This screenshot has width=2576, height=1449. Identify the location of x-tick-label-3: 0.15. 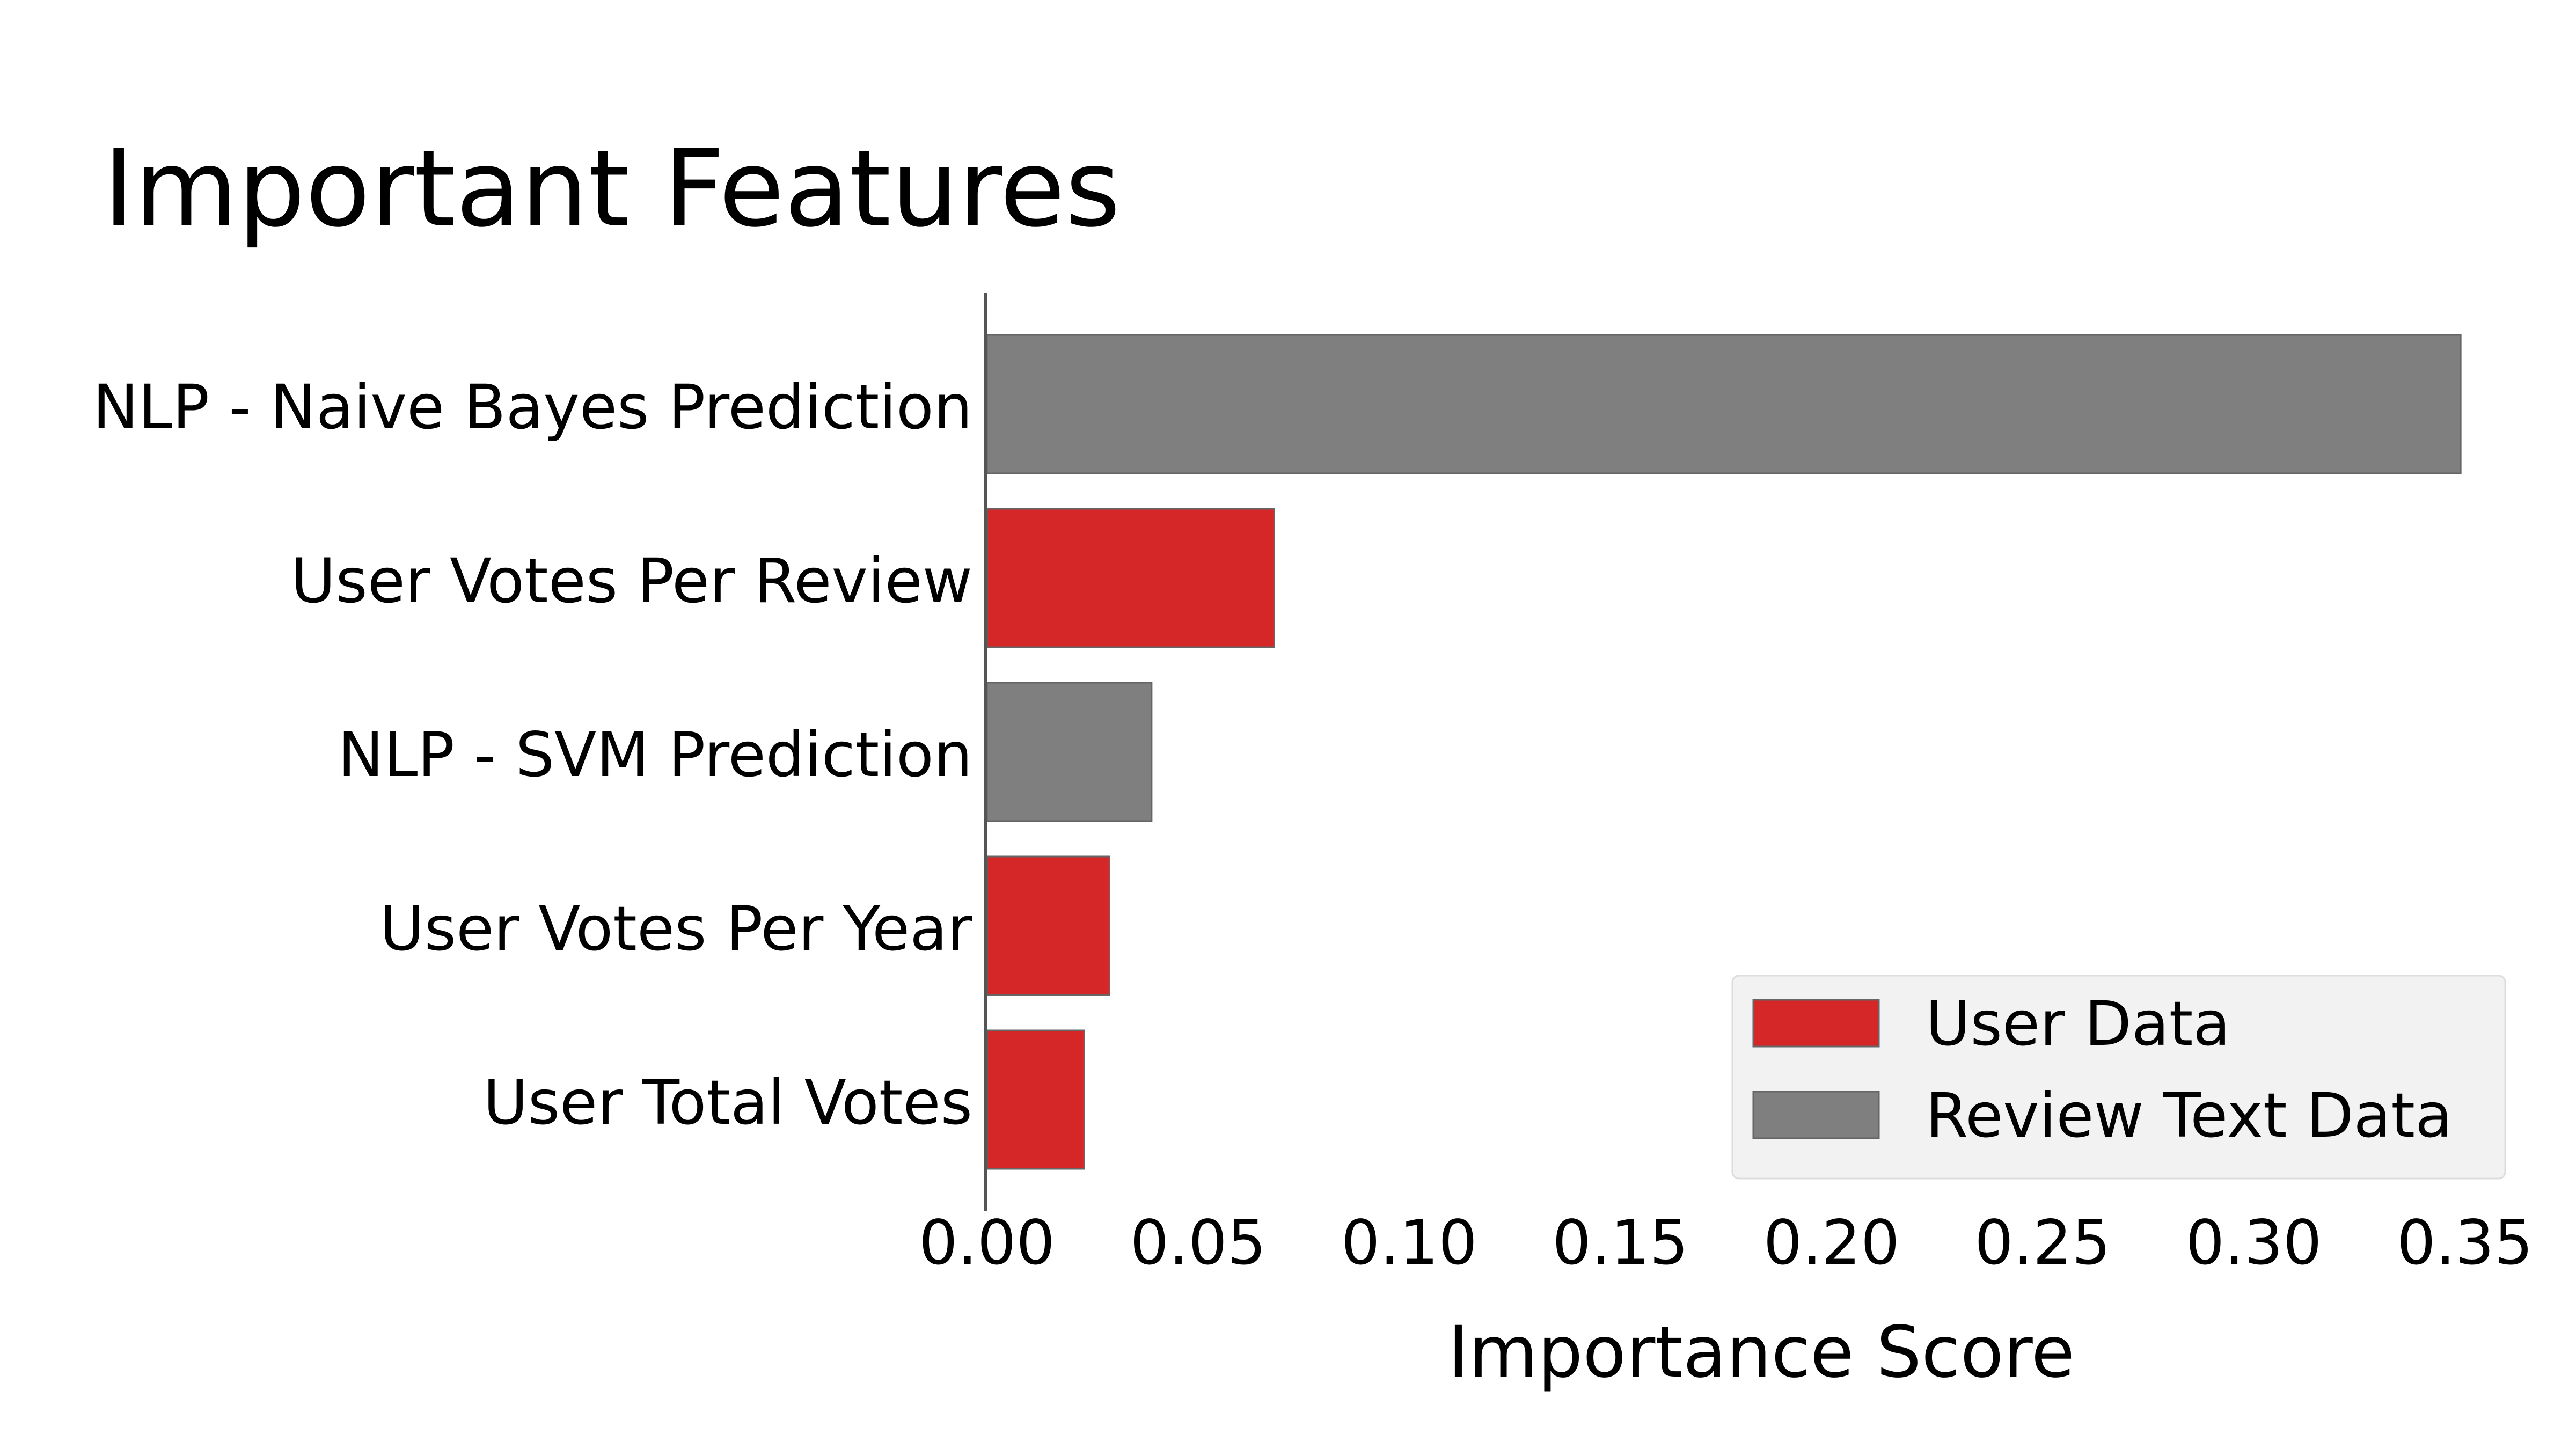
(1620, 1242).